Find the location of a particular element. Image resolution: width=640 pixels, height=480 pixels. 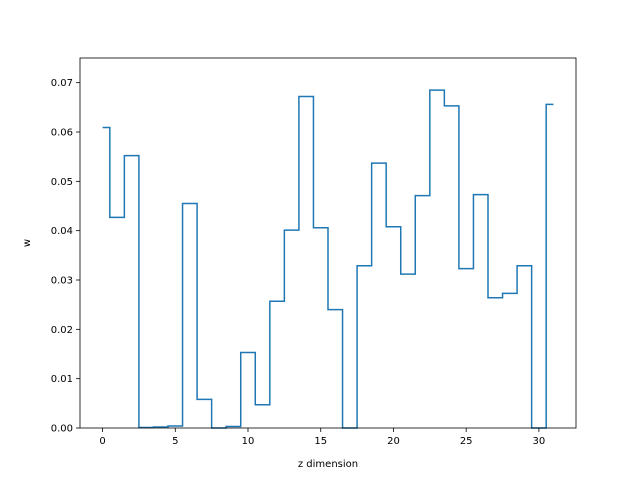

x-tick-label: 15 is located at coordinates (320, 441).